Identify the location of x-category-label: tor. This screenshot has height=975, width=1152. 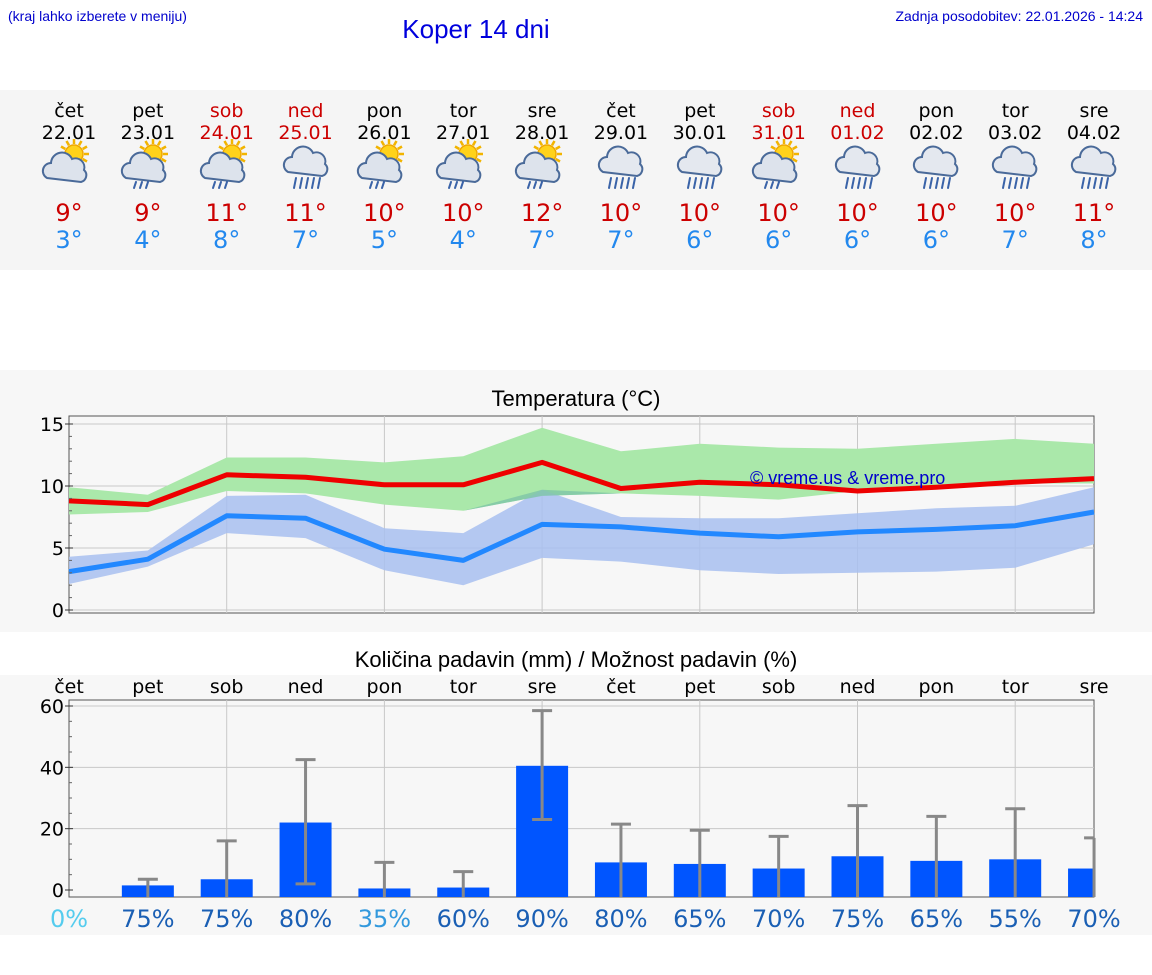
(1015, 687).